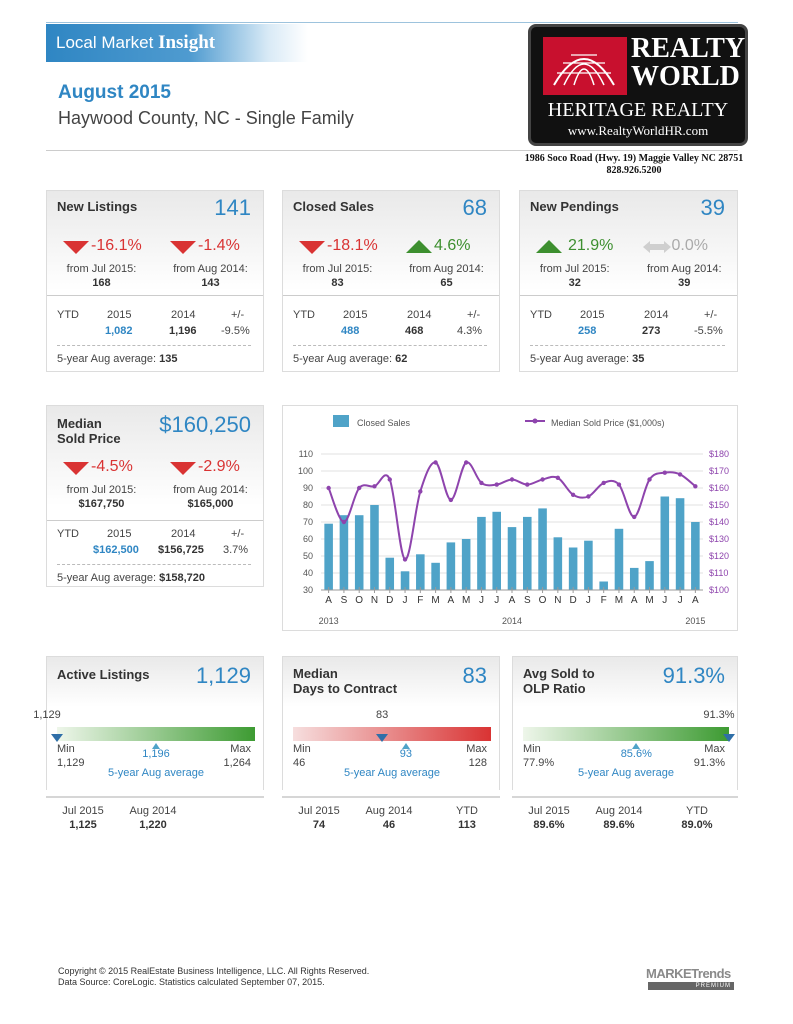  What do you see at coordinates (688, 973) in the screenshot?
I see `marketrends-wordmark: MARKETrends` at bounding box center [688, 973].